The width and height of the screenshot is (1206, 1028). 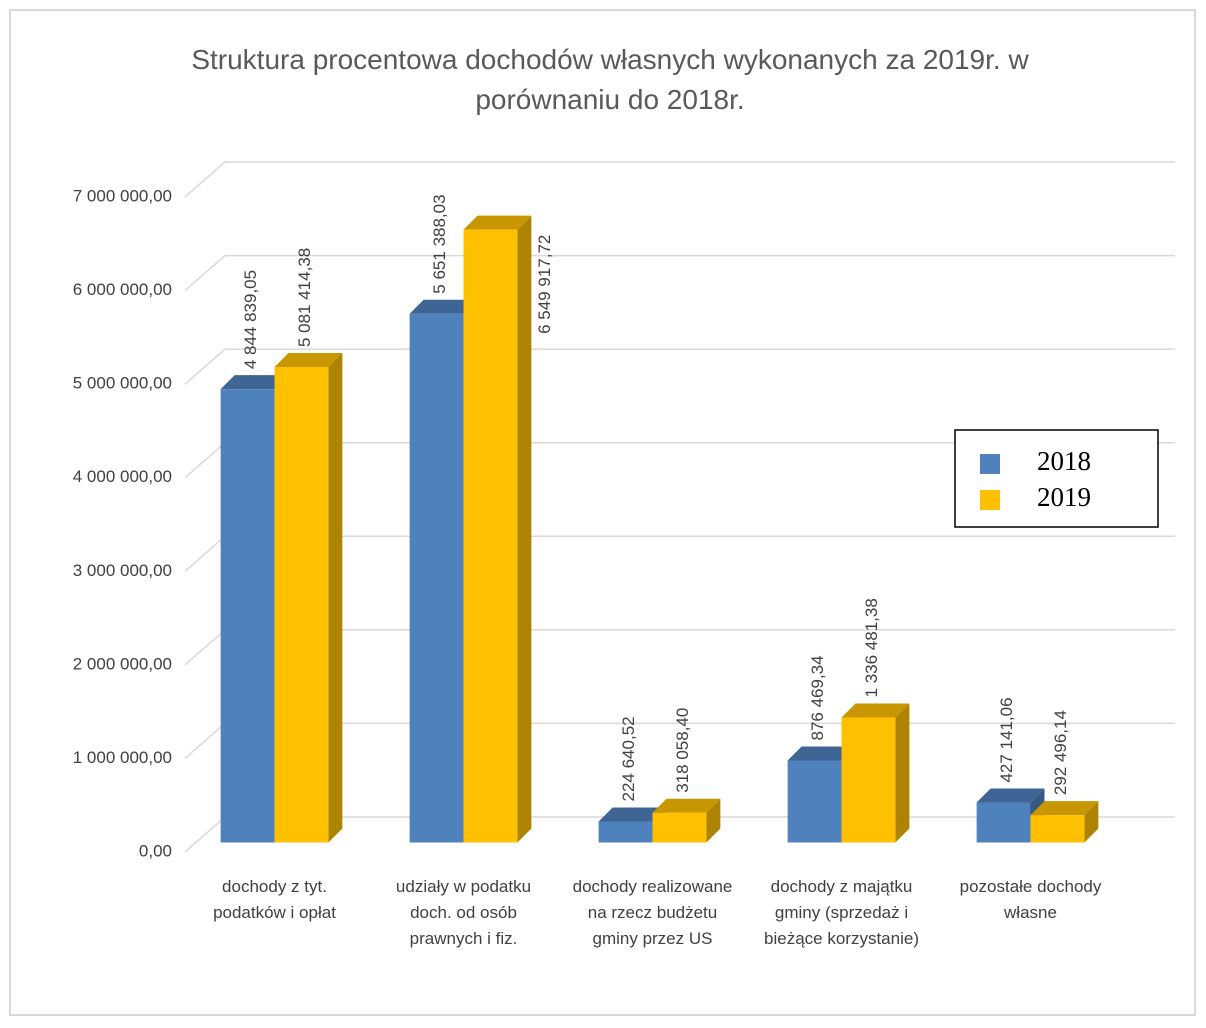 I want to click on y-tick-label: 0,00, so click(x=155, y=850).